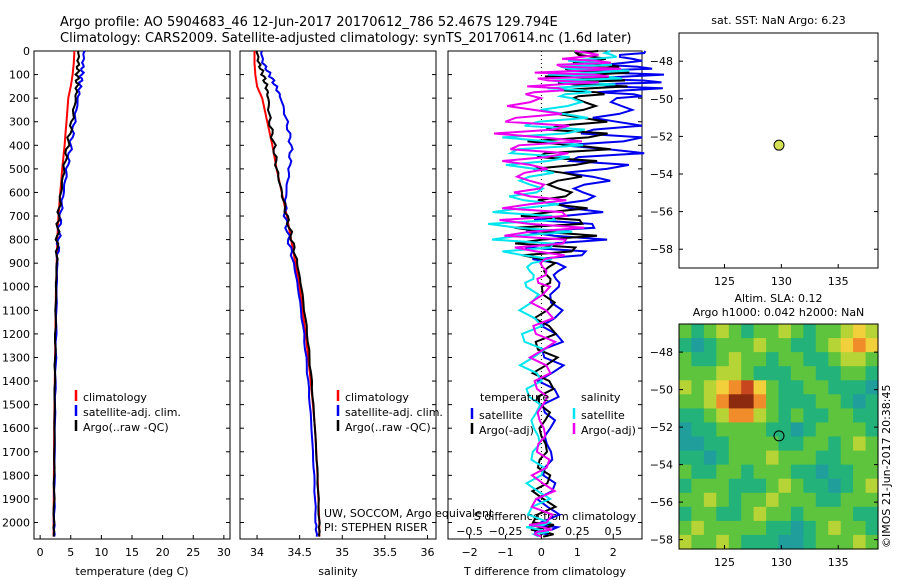 The height and width of the screenshot is (580, 900). What do you see at coordinates (614, 531) in the screenshot?
I see `salinity-diff-tick-label: 0.5` at bounding box center [614, 531].